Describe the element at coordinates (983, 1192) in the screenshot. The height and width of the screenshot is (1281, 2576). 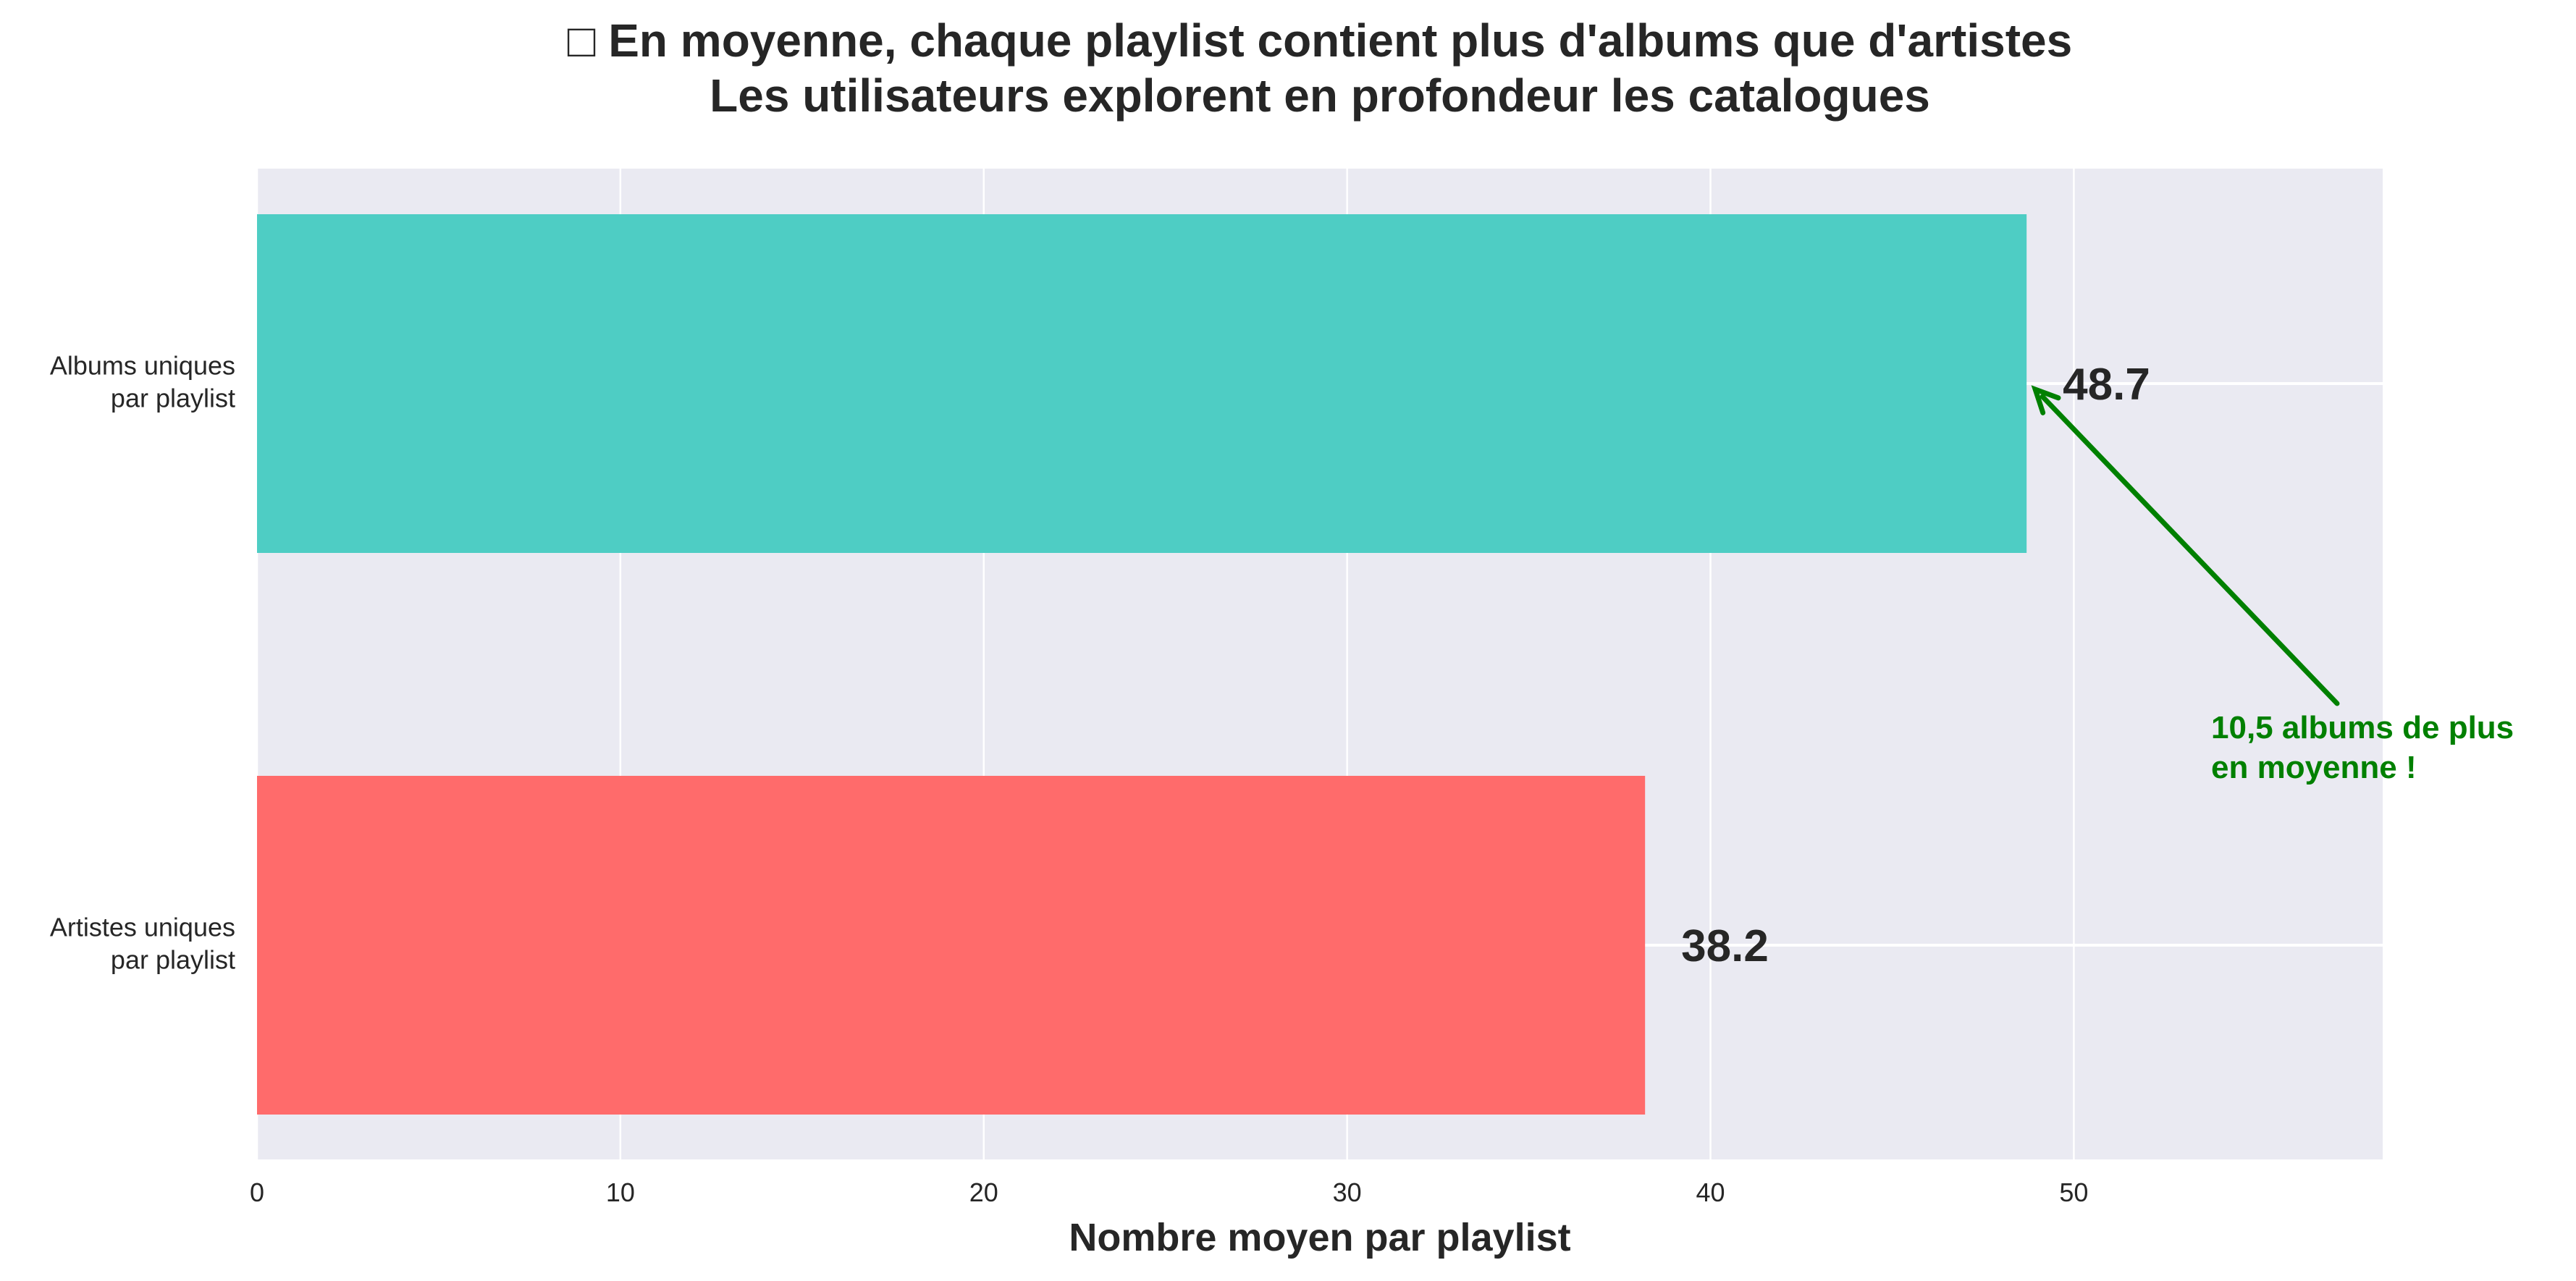
I see `x-tick-label: 20` at that location.